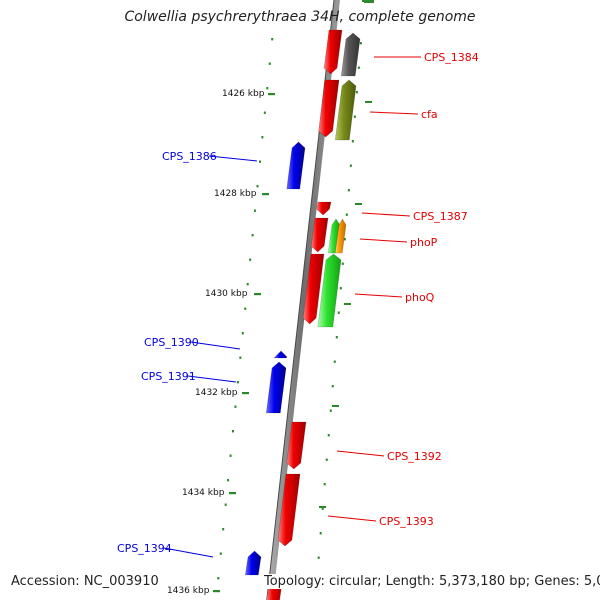 Image resolution: width=600 pixels, height=600 pixels. I want to click on gene-cps-1393-red, so click(289, 510).